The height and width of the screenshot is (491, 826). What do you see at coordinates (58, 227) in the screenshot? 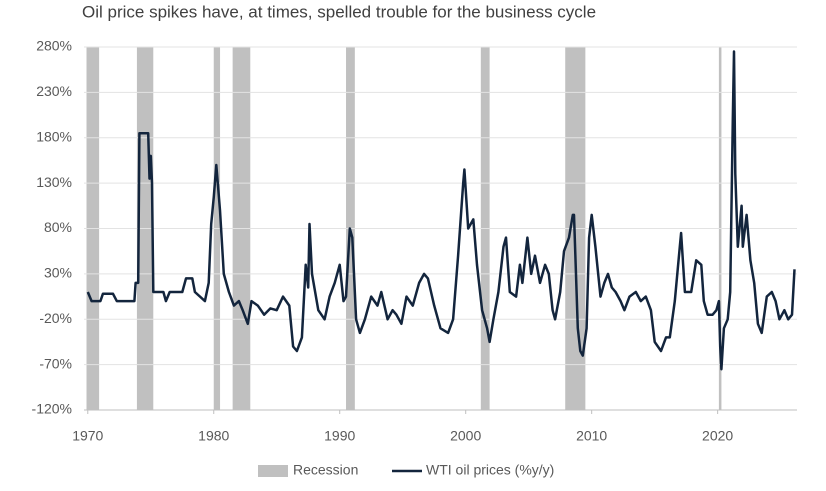
I see `y-tick-label: 80%` at bounding box center [58, 227].